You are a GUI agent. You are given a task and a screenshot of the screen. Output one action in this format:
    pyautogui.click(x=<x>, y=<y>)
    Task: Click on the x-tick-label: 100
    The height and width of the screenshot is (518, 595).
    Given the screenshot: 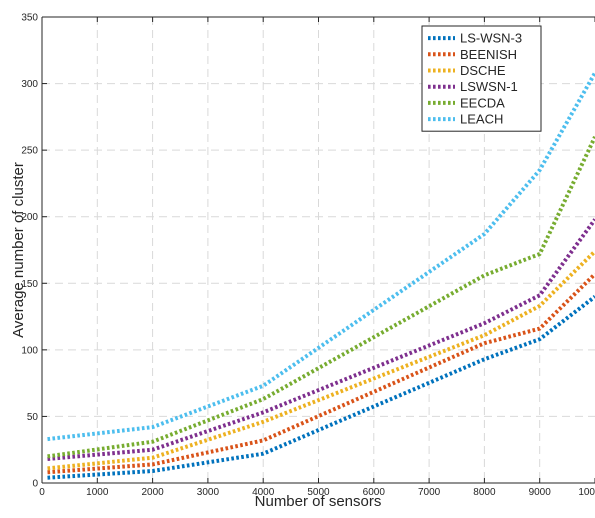 What is the action you would take?
    pyautogui.click(x=586, y=492)
    